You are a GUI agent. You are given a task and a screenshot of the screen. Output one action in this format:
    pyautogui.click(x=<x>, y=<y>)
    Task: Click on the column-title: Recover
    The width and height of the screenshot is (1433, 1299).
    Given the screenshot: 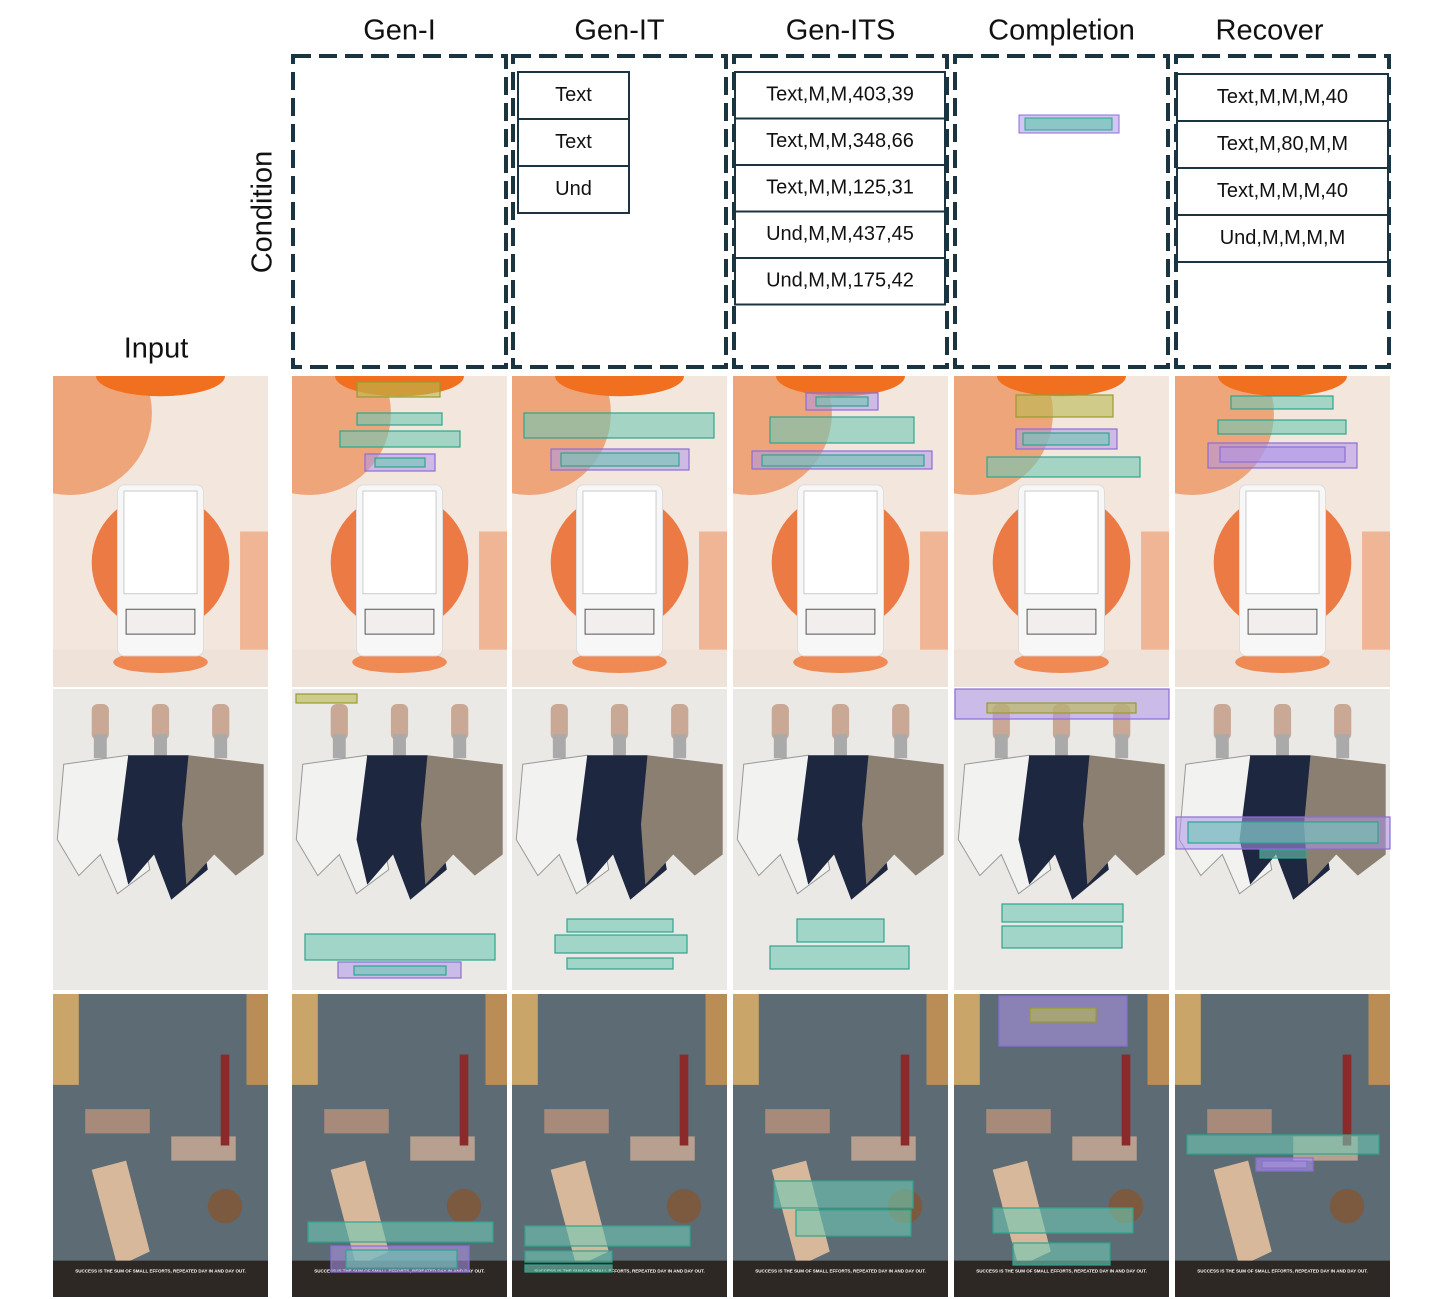 What is the action you would take?
    pyautogui.click(x=1270, y=31)
    